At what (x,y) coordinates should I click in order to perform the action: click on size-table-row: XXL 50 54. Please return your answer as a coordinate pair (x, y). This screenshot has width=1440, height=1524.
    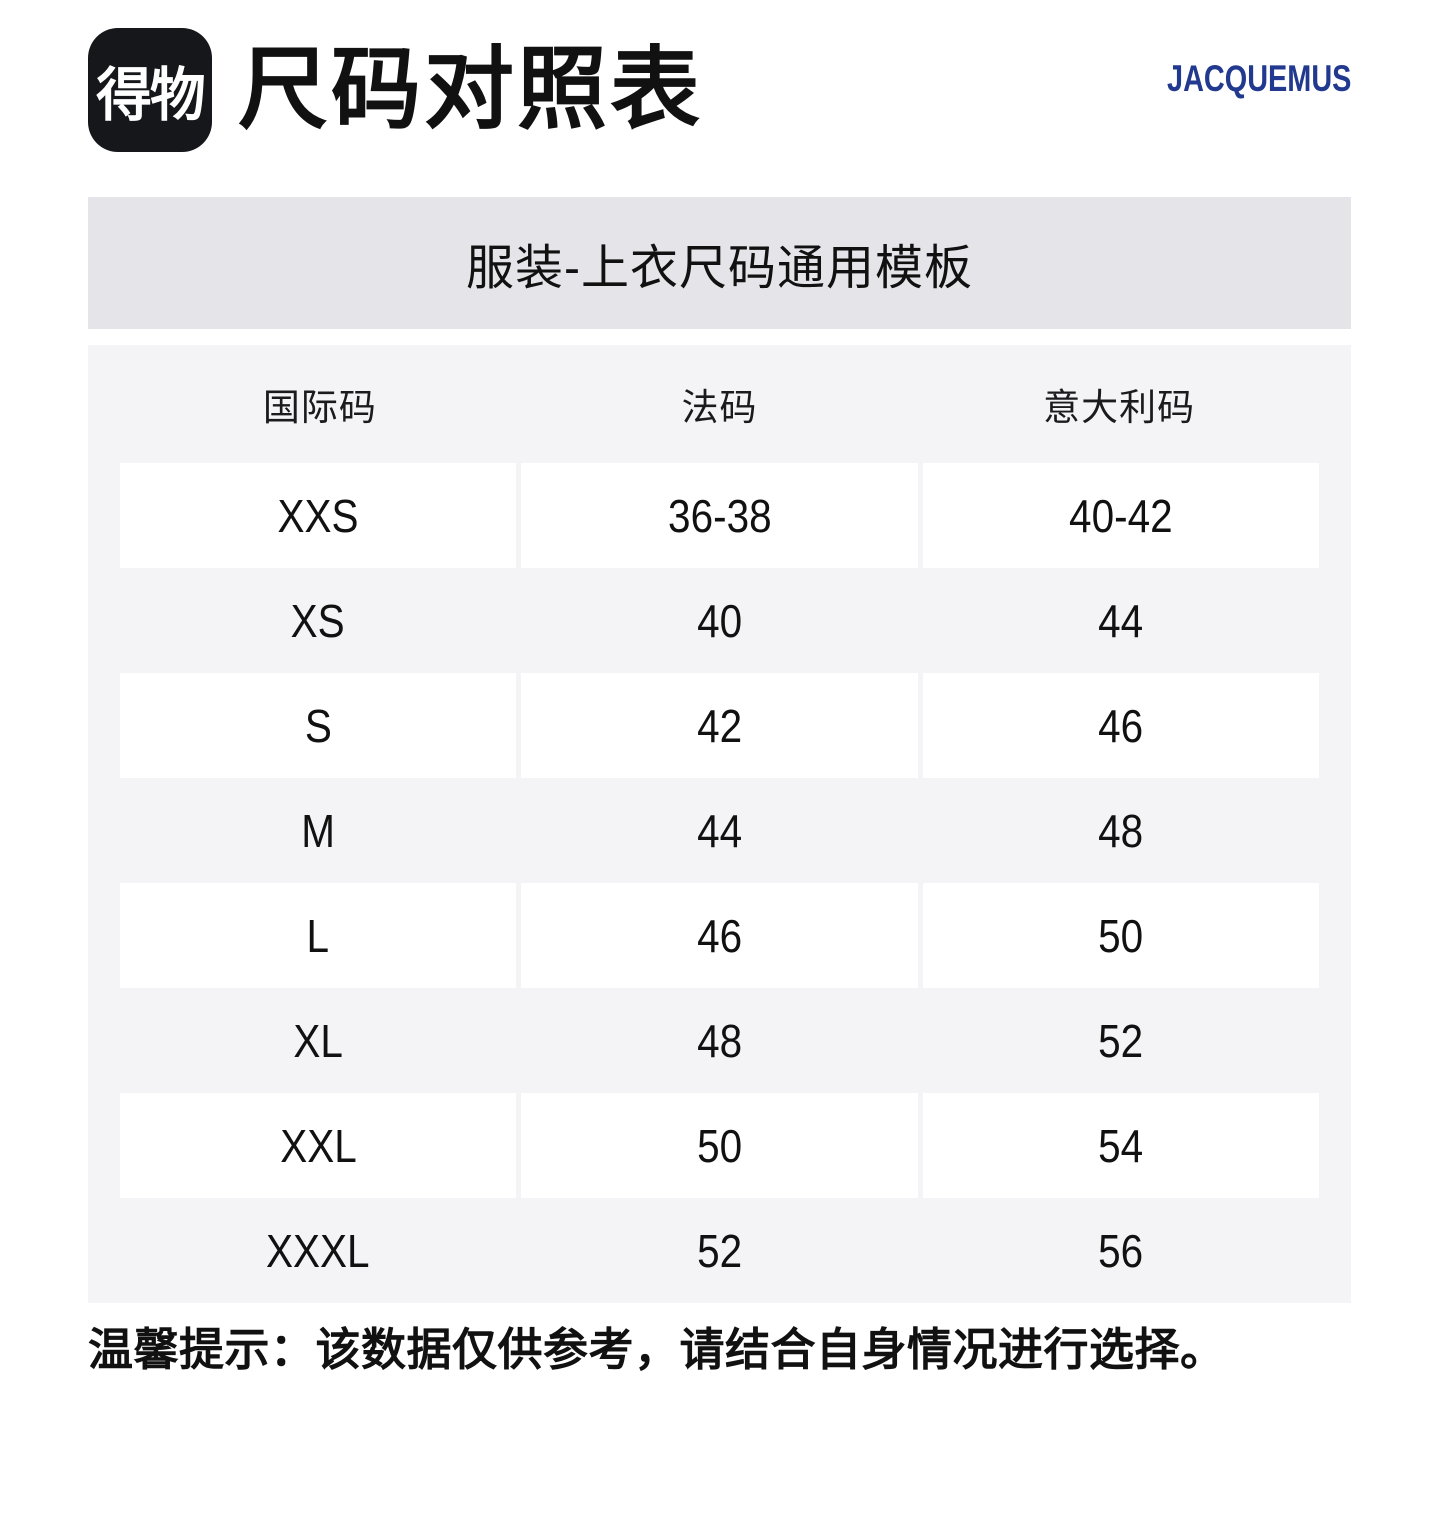
    Looking at the image, I should click on (719, 1145).